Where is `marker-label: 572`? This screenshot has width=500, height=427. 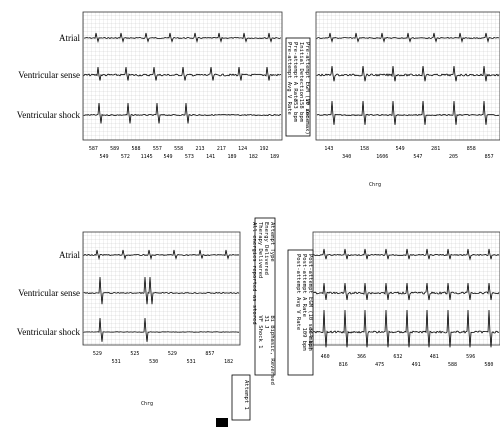
marker-label: 572 is located at coordinates (125, 157).